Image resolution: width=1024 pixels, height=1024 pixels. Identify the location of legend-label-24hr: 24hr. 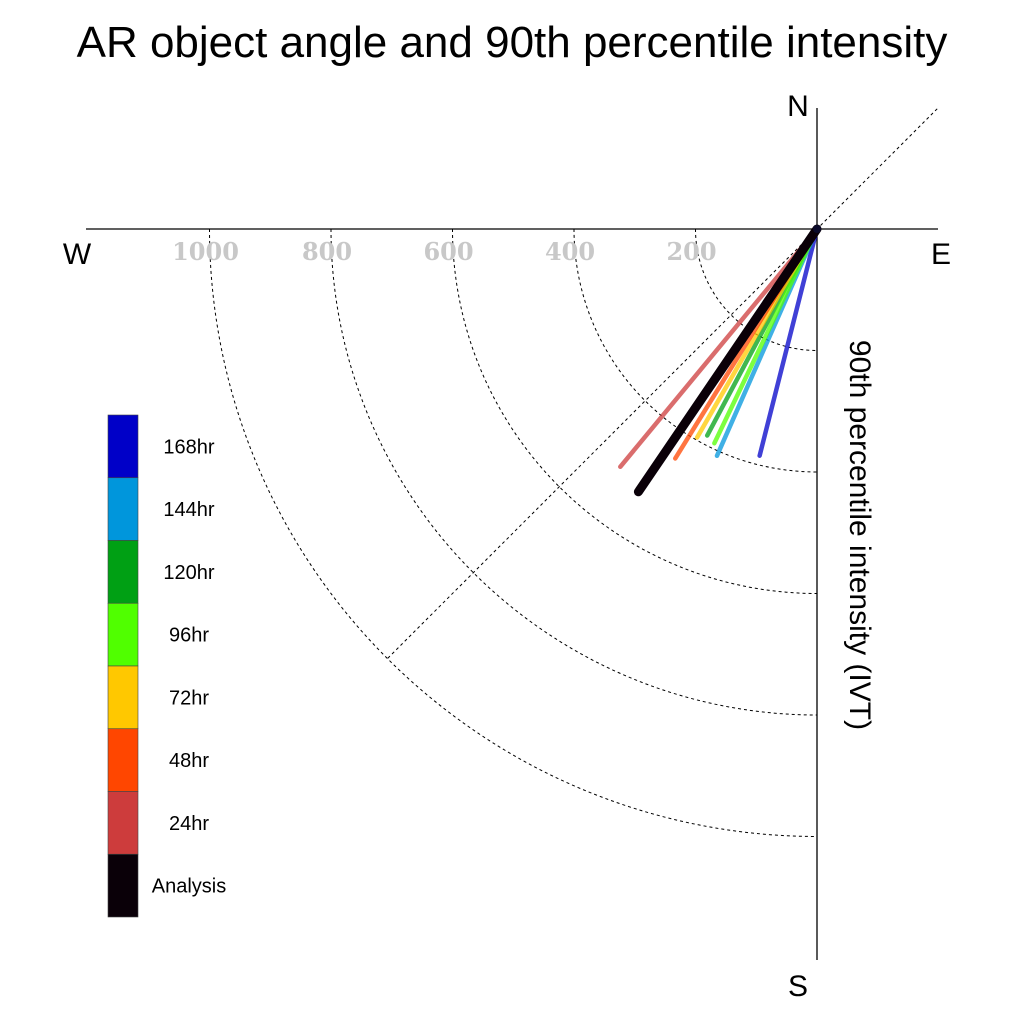
(189, 824).